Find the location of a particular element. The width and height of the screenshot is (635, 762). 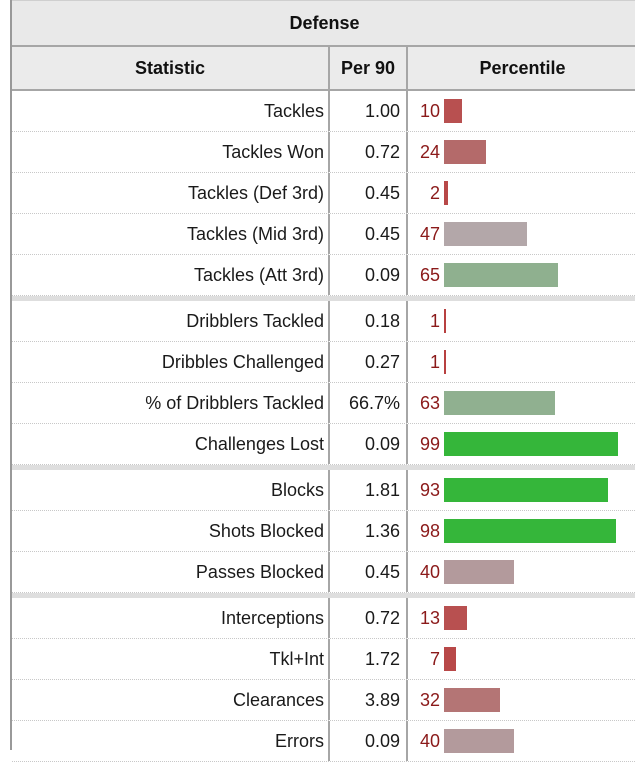

per90-value: 66.7% is located at coordinates (367, 403).